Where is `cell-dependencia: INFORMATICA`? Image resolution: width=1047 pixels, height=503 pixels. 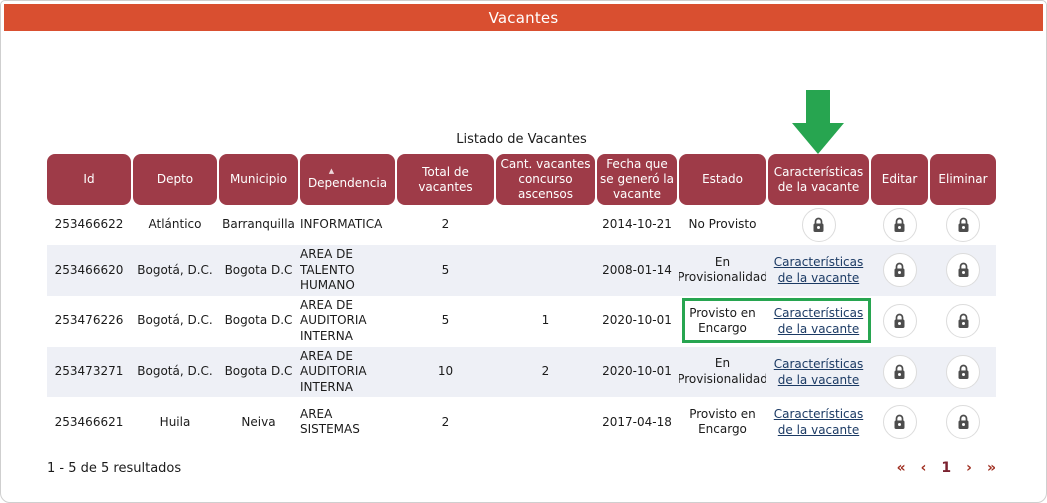 cell-dependencia: INFORMATICA is located at coordinates (341, 224).